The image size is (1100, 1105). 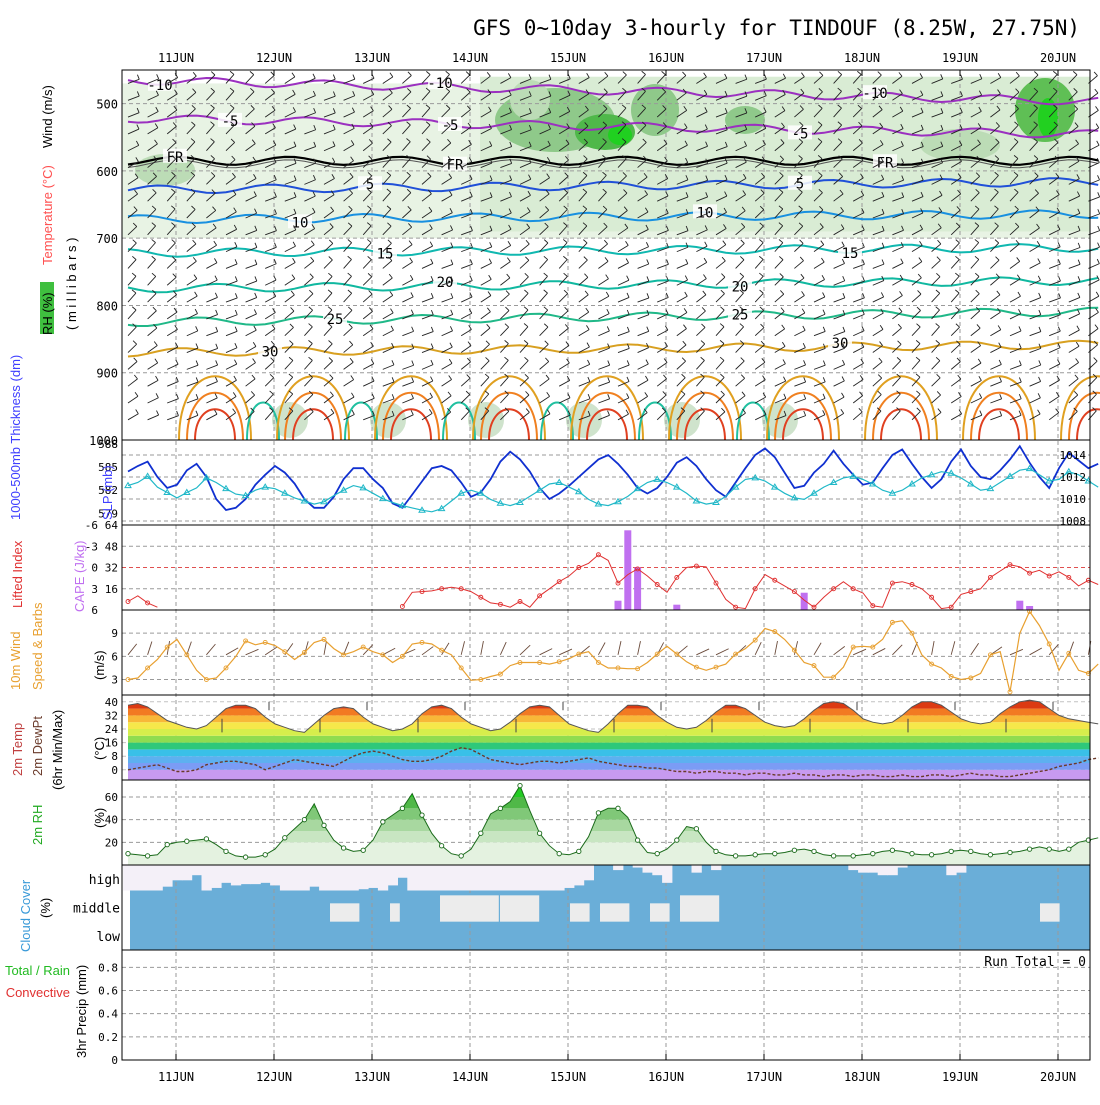 What do you see at coordinates (833, 856) in the screenshot?
I see `rh-point` at bounding box center [833, 856].